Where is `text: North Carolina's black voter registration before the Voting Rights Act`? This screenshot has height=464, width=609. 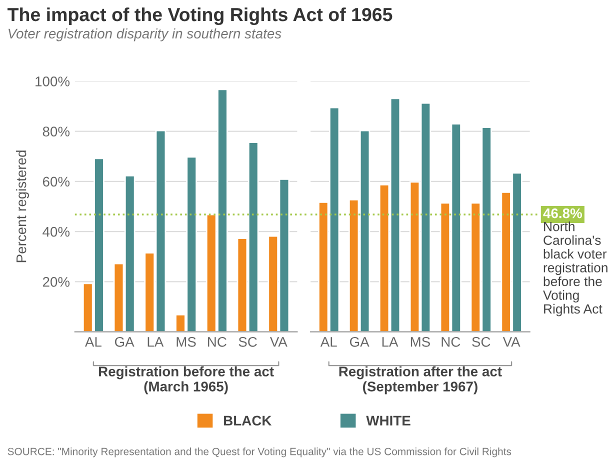 text: North Carolina's black voter registration before the Voting Rights Act is located at coordinates (575, 269).